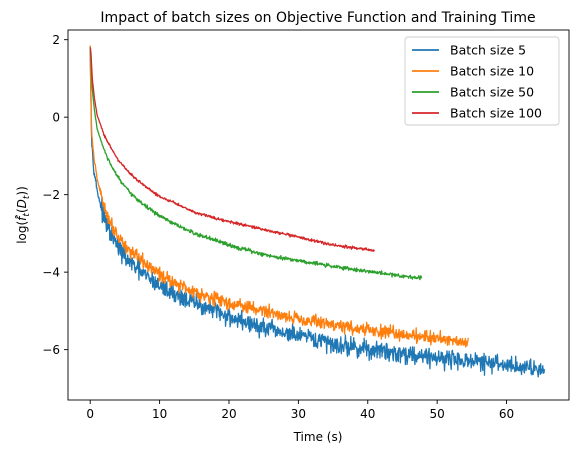 This screenshot has width=586, height=458. I want to click on y-tick-label: −4, so click(51, 273).